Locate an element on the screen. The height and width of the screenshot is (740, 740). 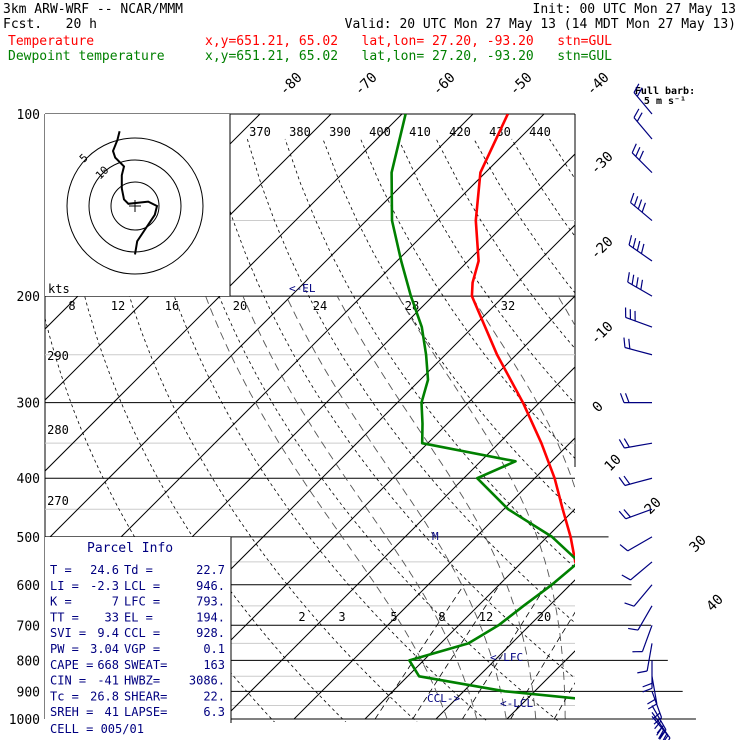
theta-tick-label: 440 is located at coordinates (540, 132).